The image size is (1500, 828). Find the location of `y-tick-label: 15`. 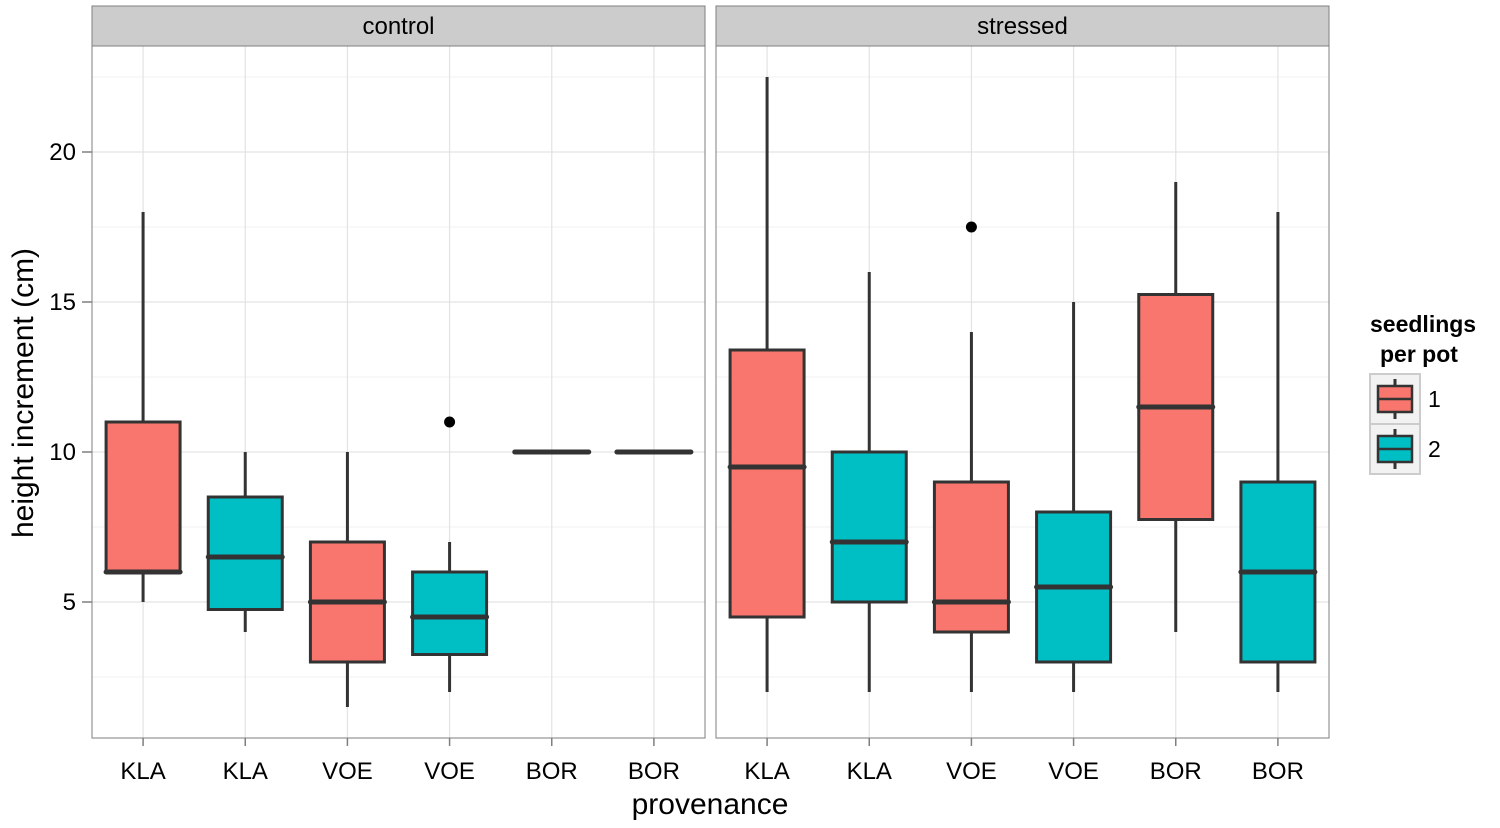

y-tick-label: 15 is located at coordinates (62, 302).